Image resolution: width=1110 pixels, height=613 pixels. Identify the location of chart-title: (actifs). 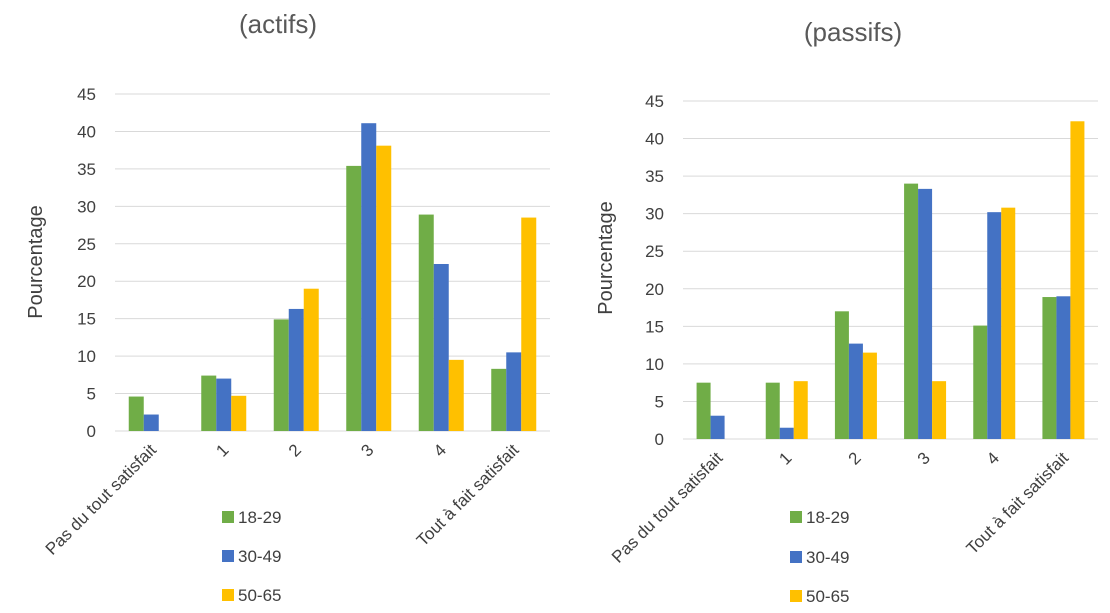
(278, 24).